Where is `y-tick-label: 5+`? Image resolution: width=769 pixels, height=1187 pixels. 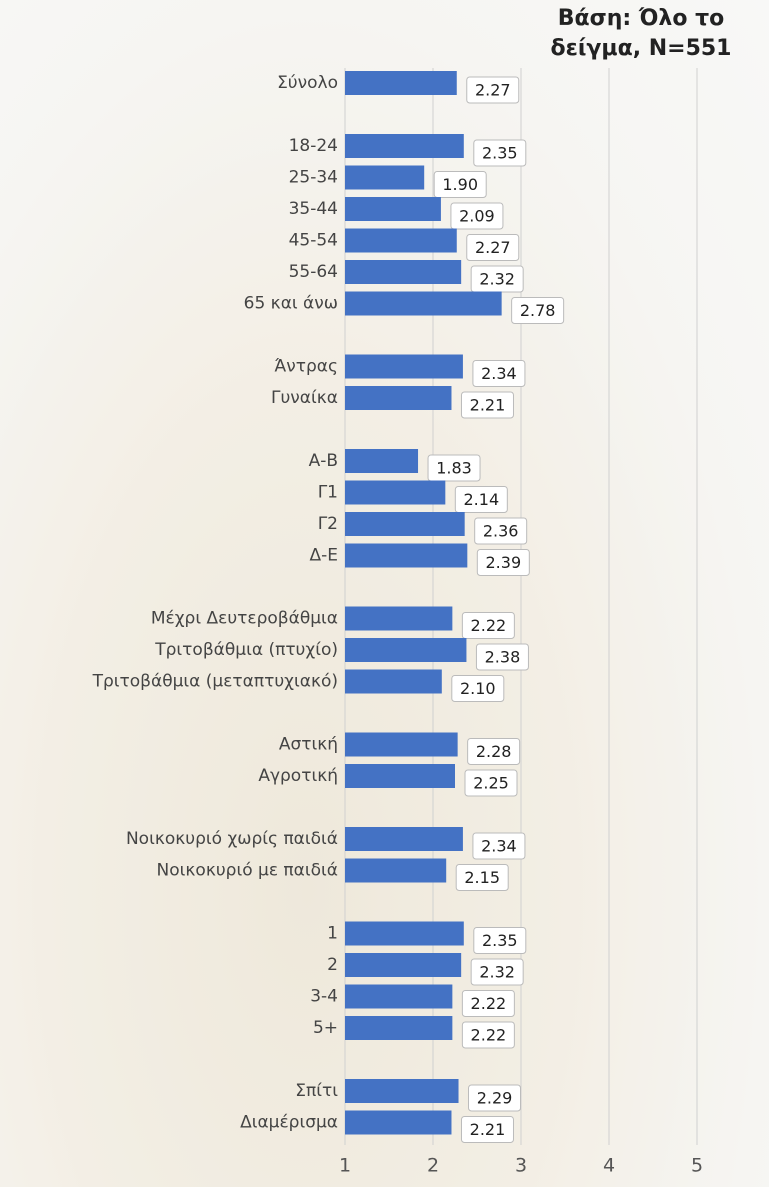 y-tick-label: 5+ is located at coordinates (325, 1028).